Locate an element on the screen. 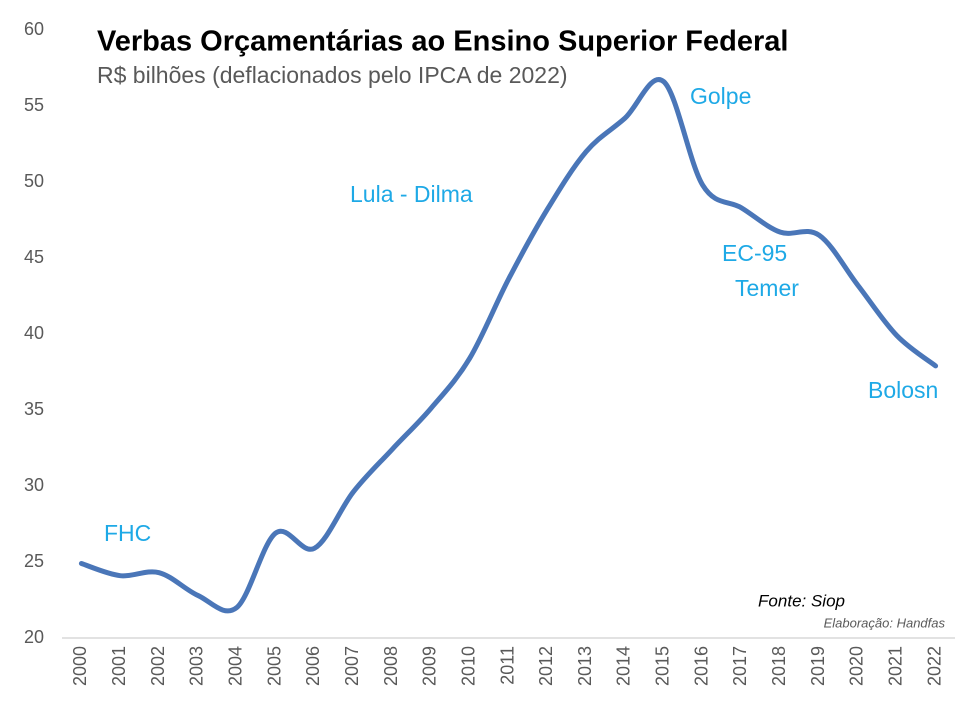  x-tick-label: 2018 is located at coordinates (779, 666).